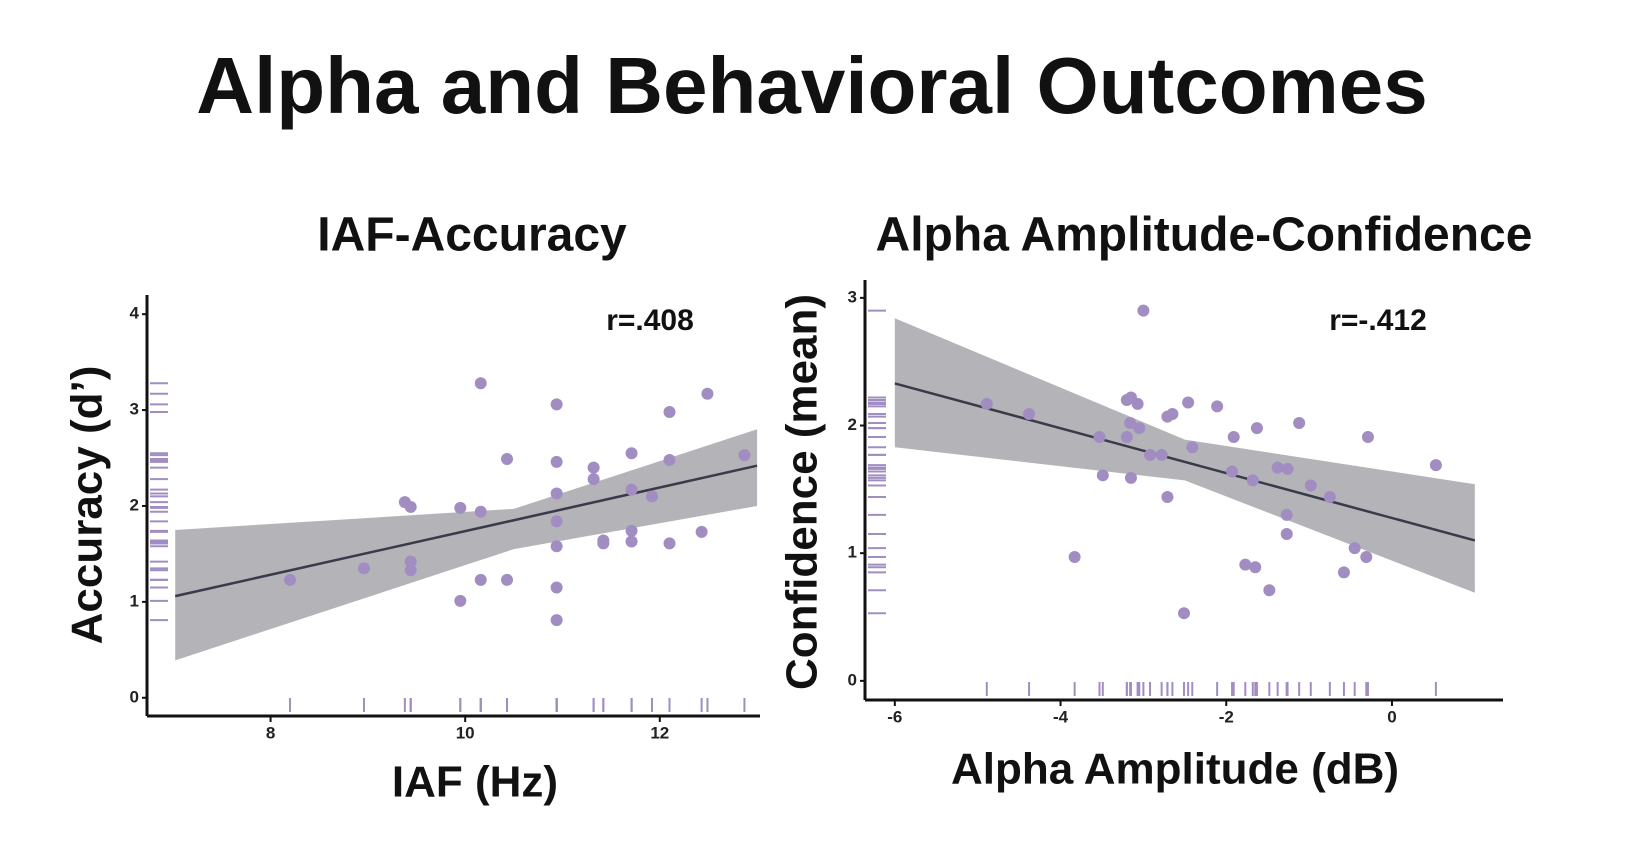  What do you see at coordinates (475, 782) in the screenshot?
I see `x-axis-label: IAF (Hz)` at bounding box center [475, 782].